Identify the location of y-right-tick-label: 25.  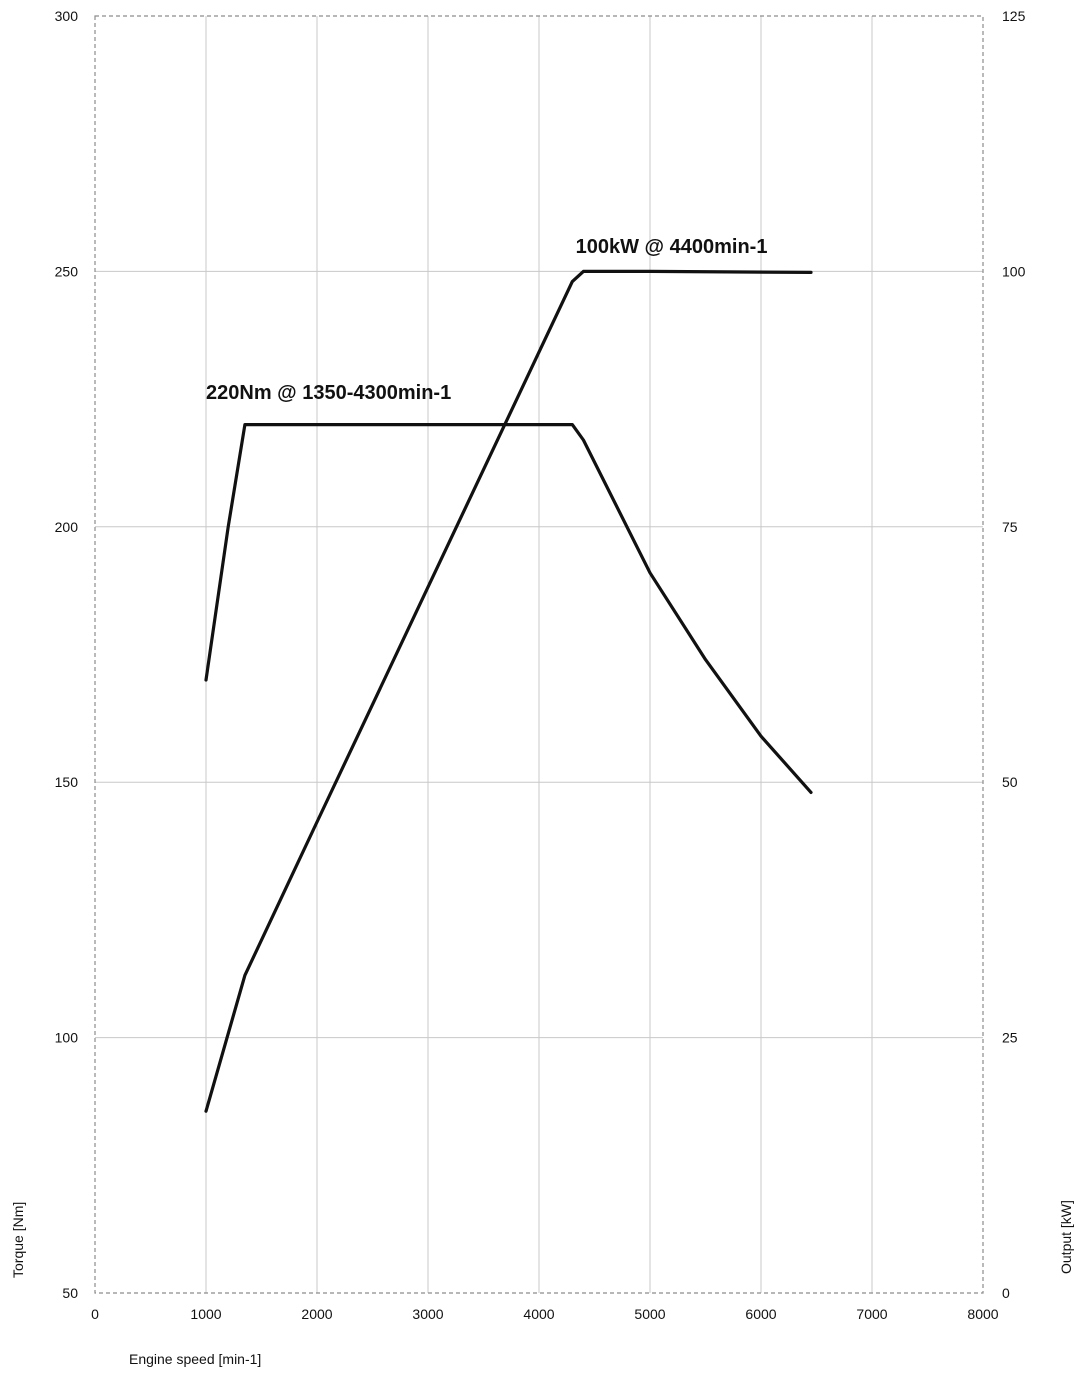
(1010, 1038).